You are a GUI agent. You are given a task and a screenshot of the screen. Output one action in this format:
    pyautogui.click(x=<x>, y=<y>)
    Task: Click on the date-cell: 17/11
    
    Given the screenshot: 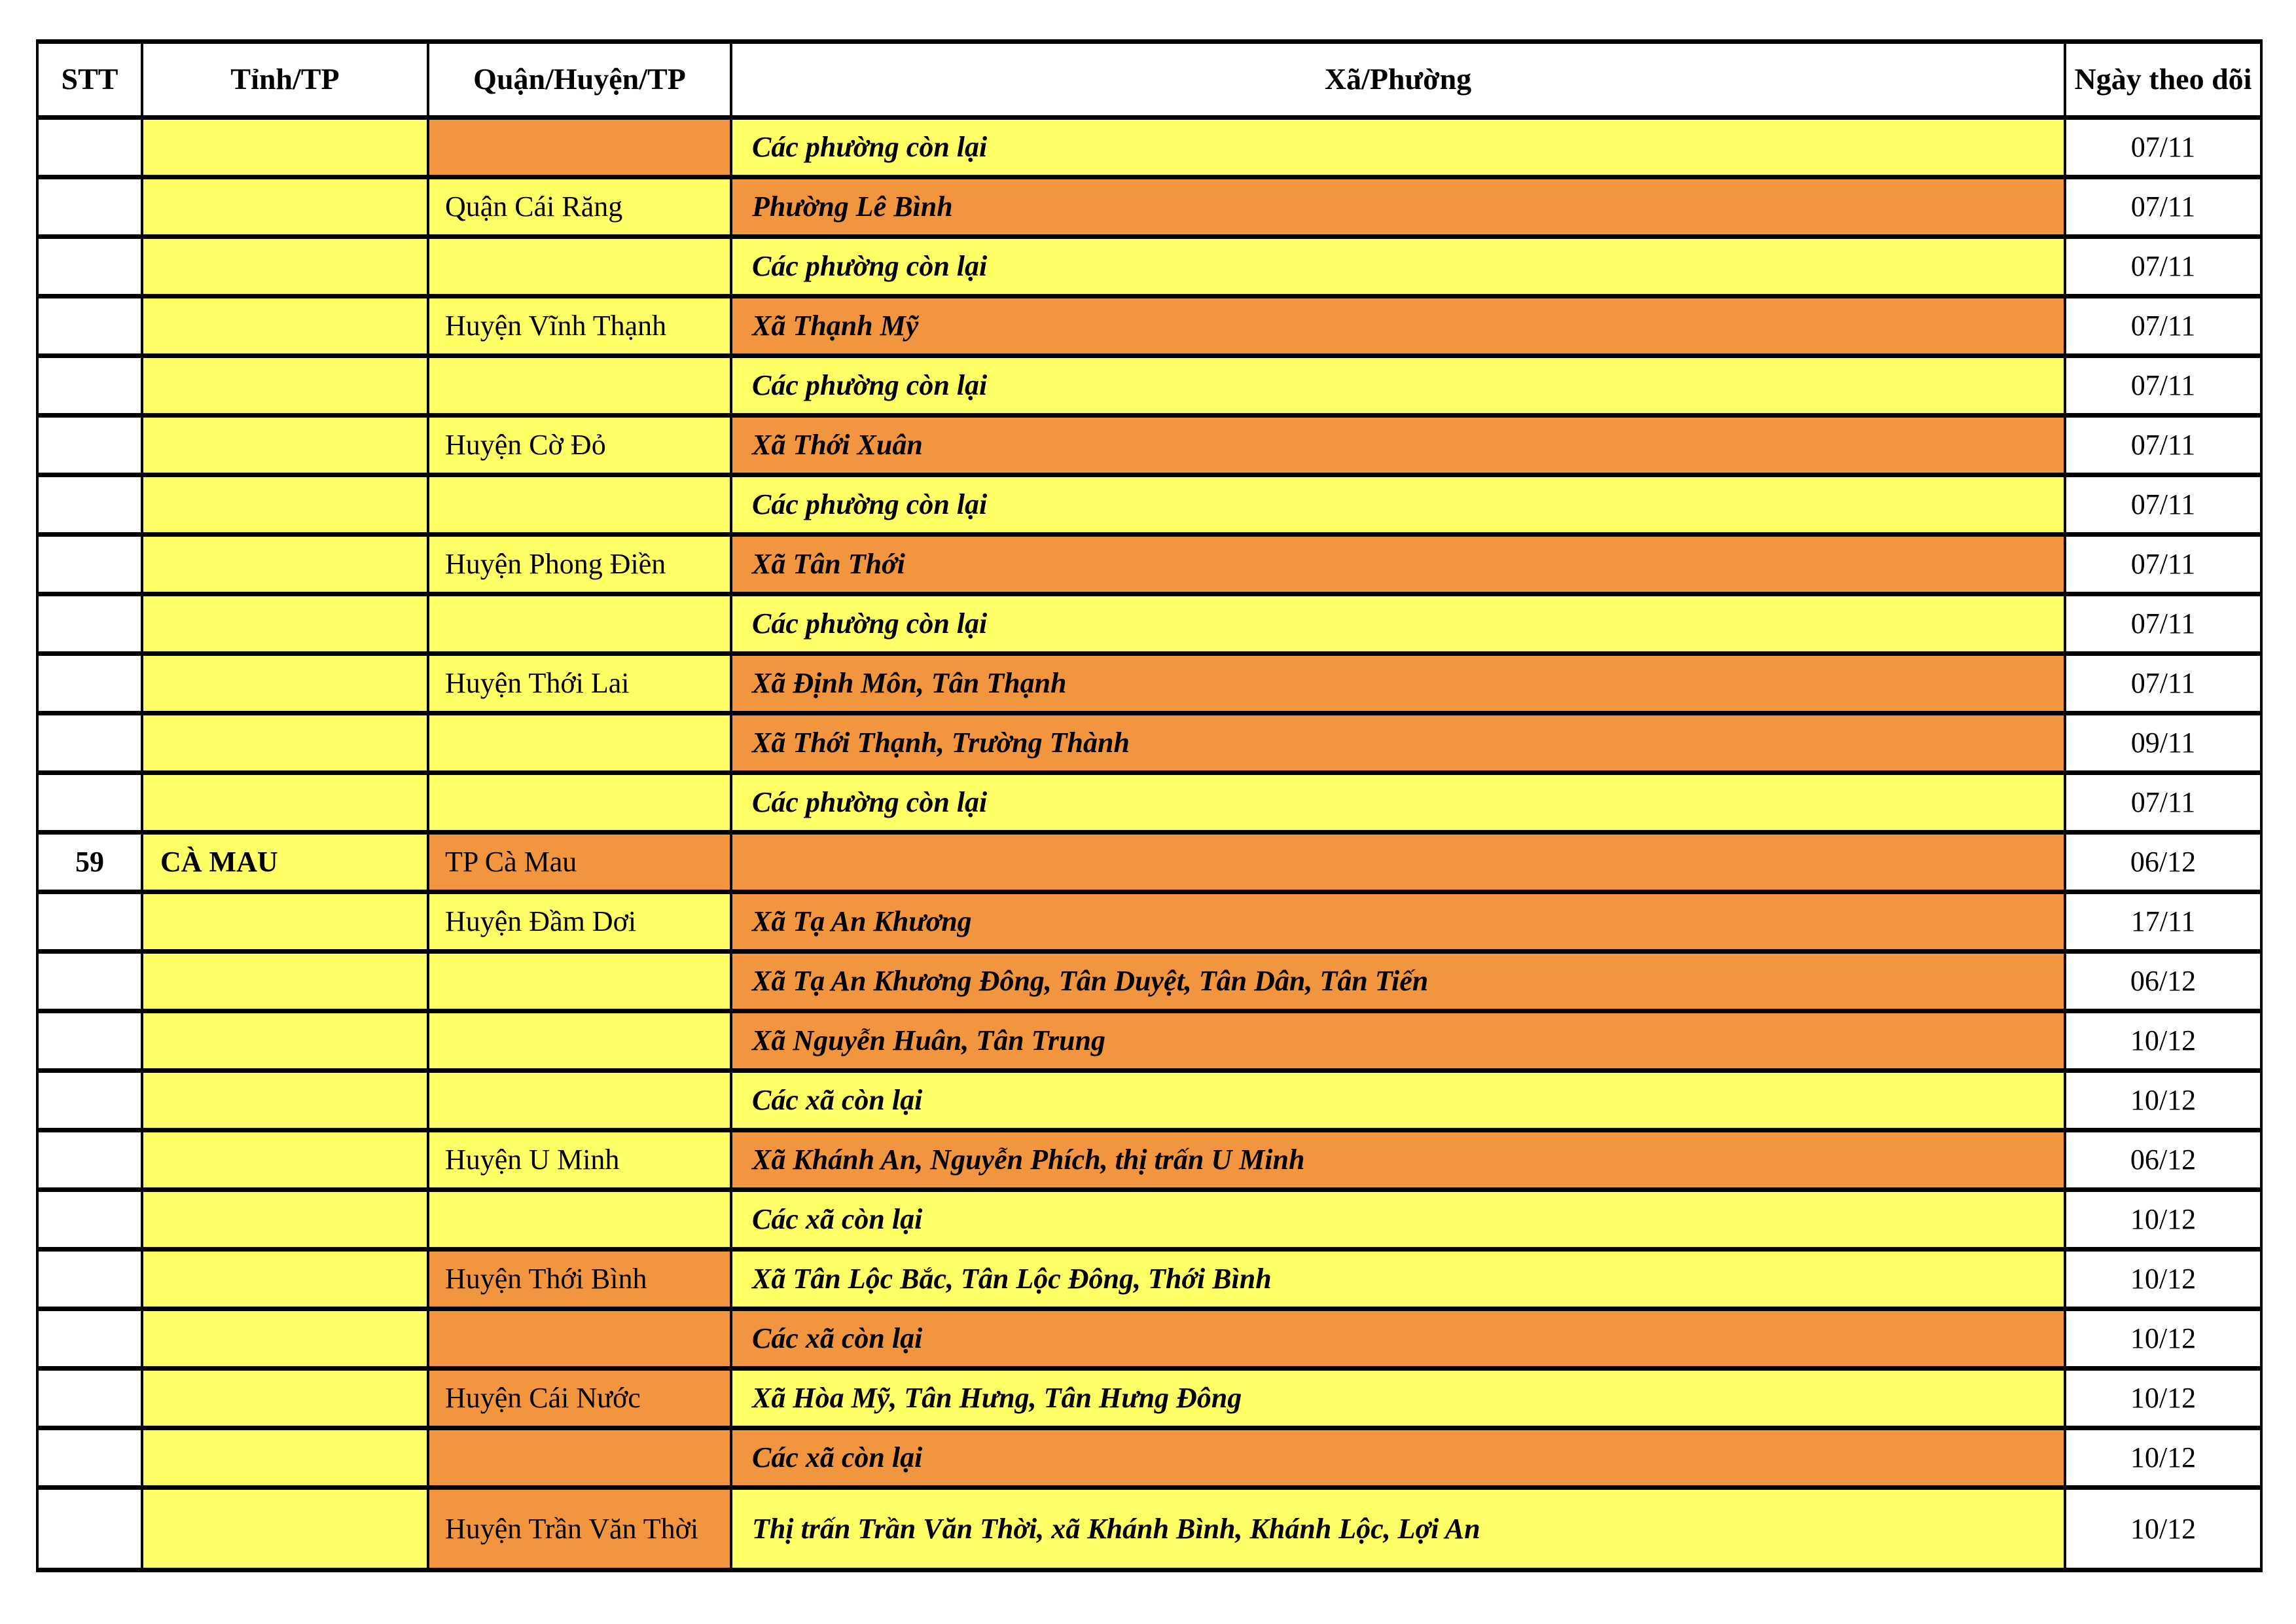 What is the action you would take?
    pyautogui.click(x=2163, y=922)
    